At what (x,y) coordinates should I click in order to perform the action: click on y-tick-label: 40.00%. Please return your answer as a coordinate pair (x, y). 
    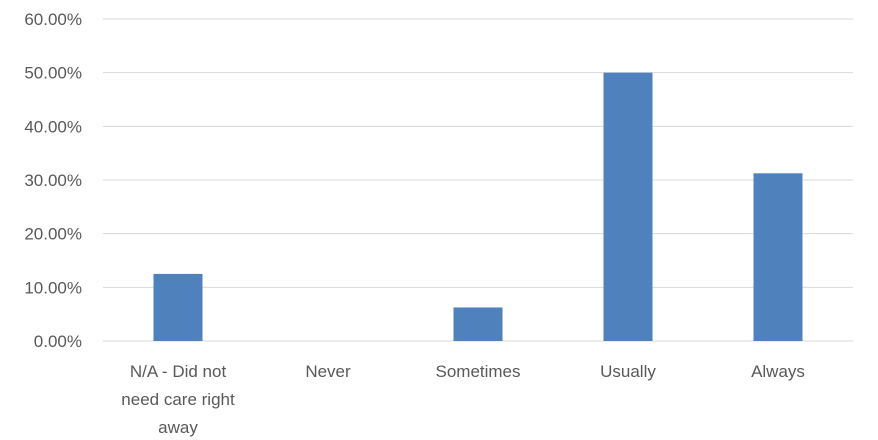
    Looking at the image, I should click on (53, 126).